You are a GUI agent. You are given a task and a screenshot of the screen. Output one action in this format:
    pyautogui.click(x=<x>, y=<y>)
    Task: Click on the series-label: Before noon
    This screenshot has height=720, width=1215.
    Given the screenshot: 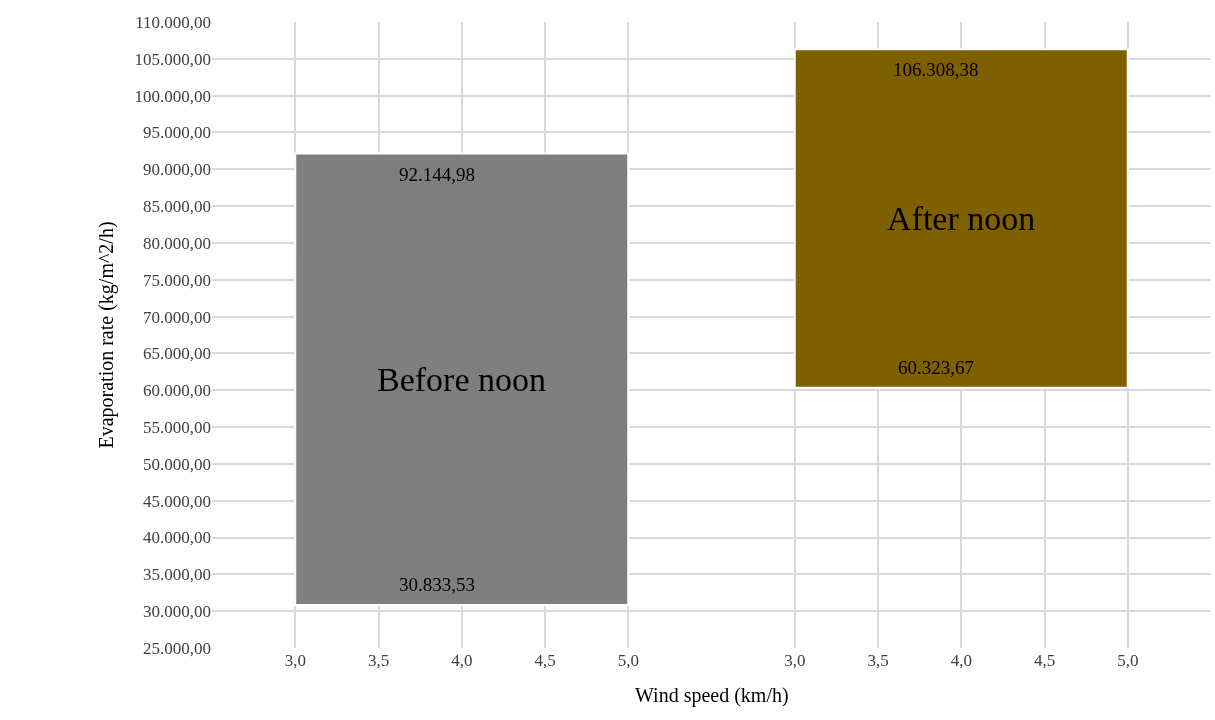 What is the action you would take?
    pyautogui.click(x=462, y=379)
    